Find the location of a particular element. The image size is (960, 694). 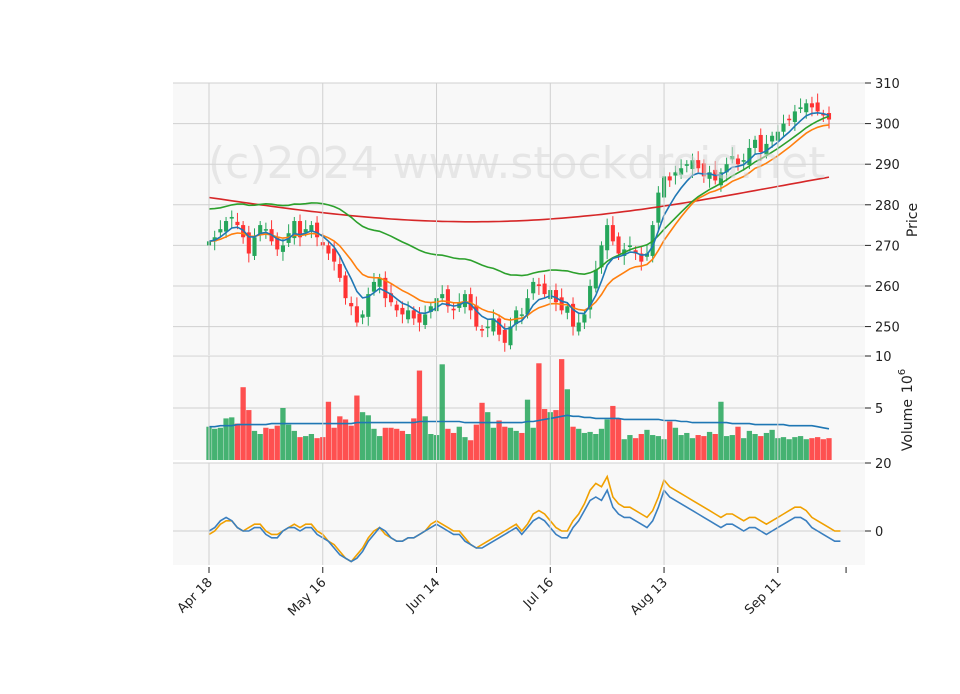

price-tick-label: 260 is located at coordinates (887, 287).